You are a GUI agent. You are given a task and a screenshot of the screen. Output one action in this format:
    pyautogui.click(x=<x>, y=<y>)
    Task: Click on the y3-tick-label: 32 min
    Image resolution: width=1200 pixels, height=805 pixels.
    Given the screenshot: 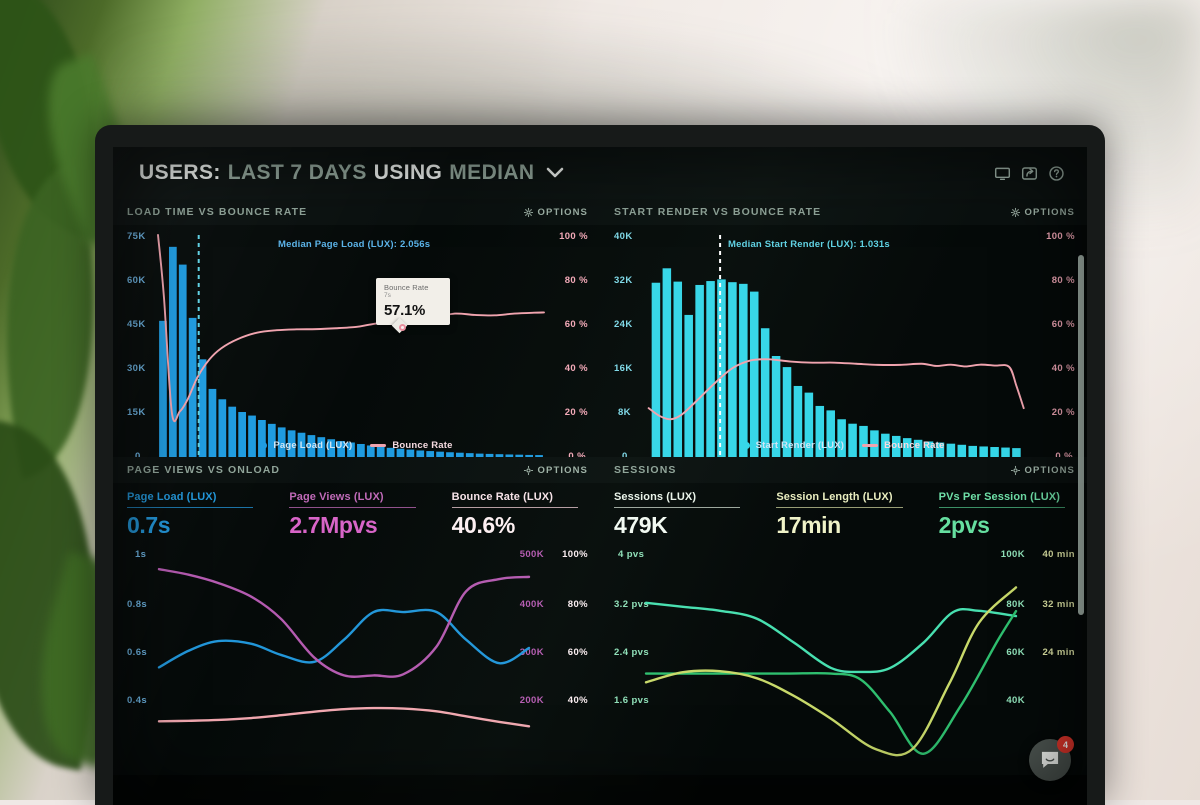 What is the action you would take?
    pyautogui.click(x=1059, y=604)
    